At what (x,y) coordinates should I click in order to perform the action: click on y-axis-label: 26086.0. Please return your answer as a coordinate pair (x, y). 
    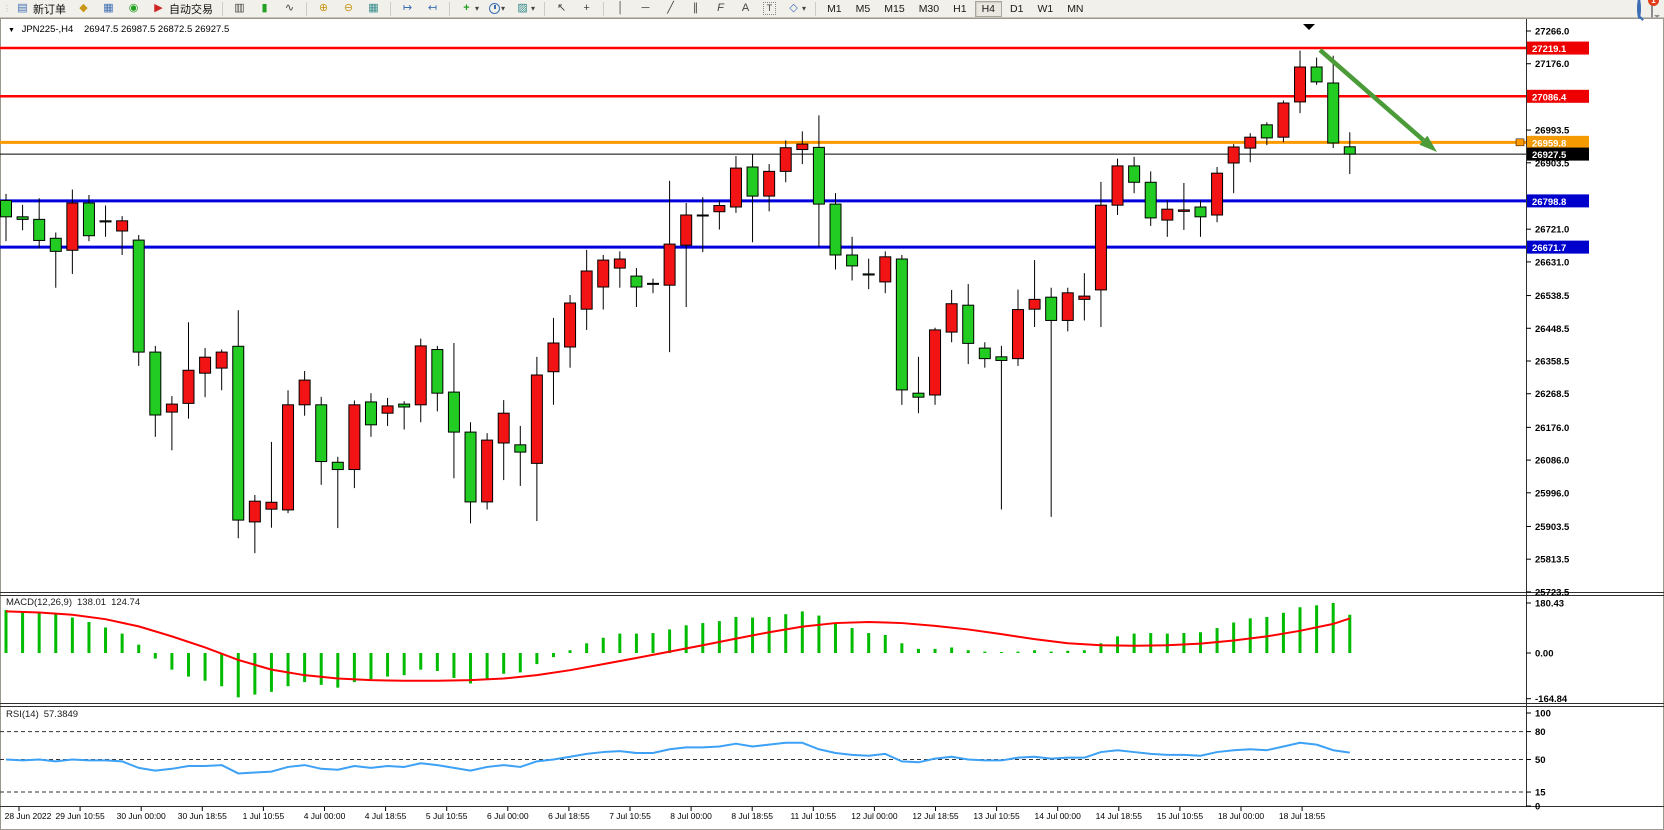
    Looking at the image, I should click on (1552, 461).